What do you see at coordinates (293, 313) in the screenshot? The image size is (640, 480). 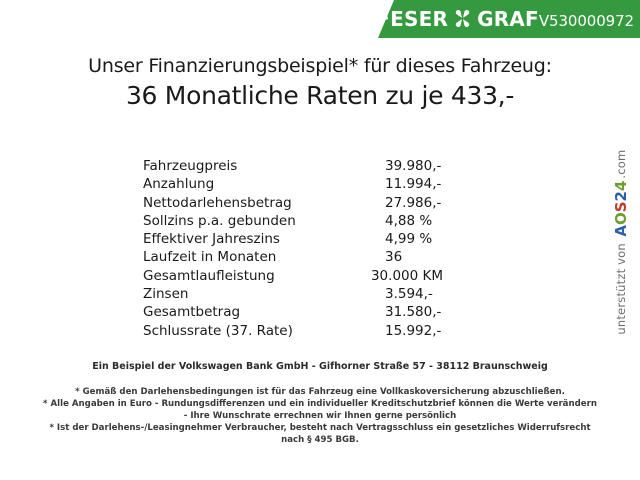 I see `table-row: Gesamtbetrag 31.580,-` at bounding box center [293, 313].